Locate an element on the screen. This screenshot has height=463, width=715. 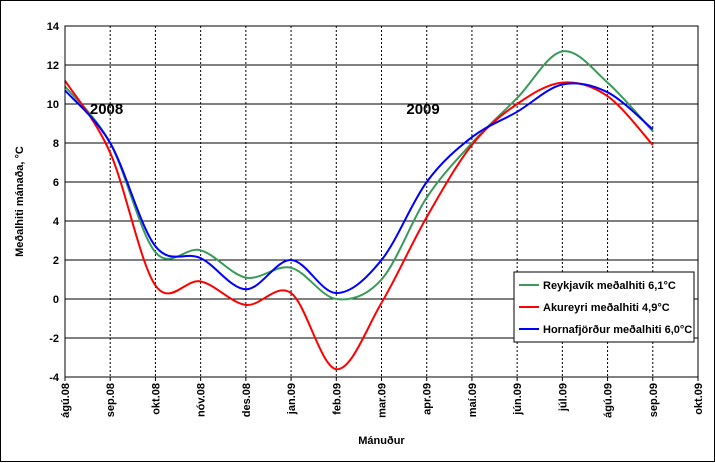
x-tick-label: des.08 is located at coordinates (247, 400).